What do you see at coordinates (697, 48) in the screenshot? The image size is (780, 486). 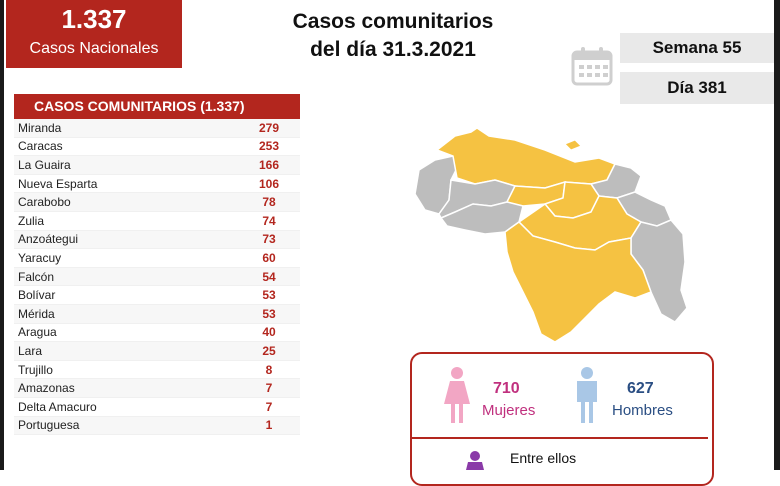 I see `week-label: Semana 55` at bounding box center [697, 48].